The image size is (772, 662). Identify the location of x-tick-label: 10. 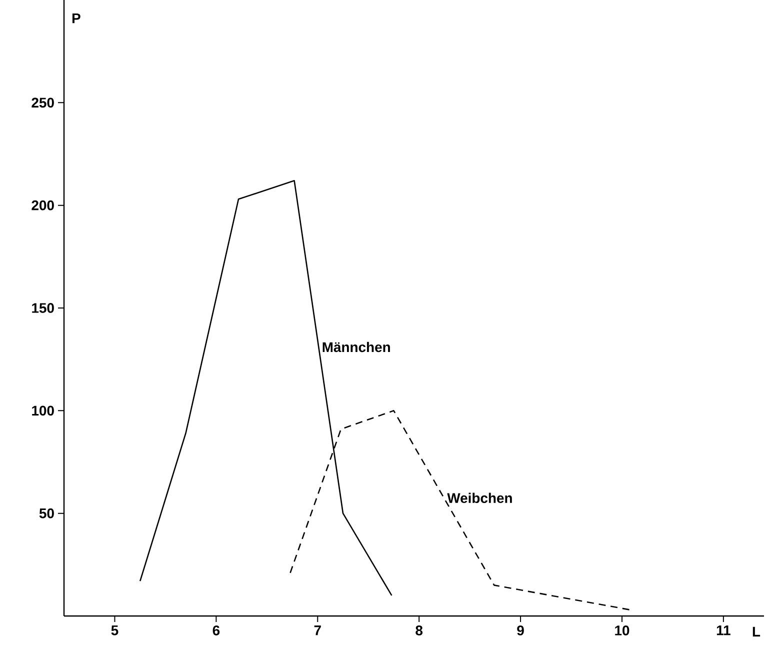
(622, 630).